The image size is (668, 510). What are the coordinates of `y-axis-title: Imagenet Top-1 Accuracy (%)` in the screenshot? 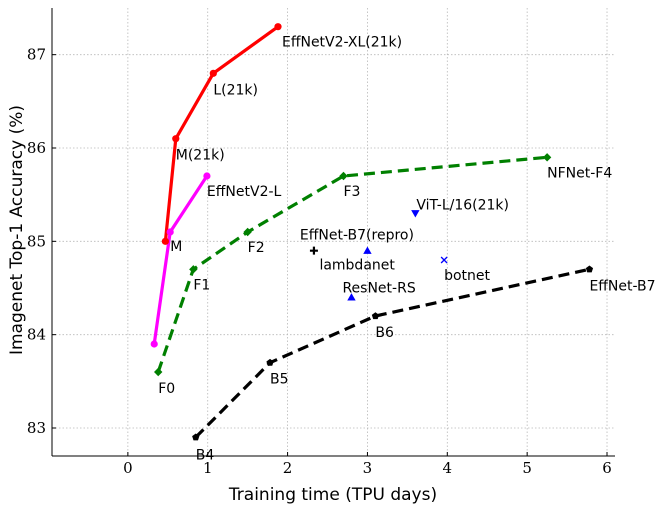 It's located at (17, 230).